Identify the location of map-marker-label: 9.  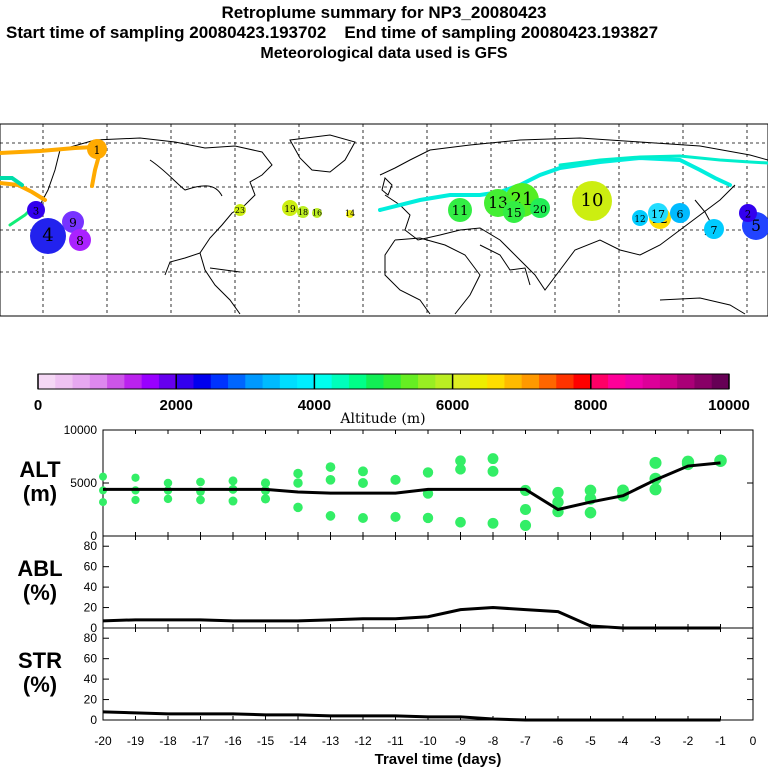
(73, 223).